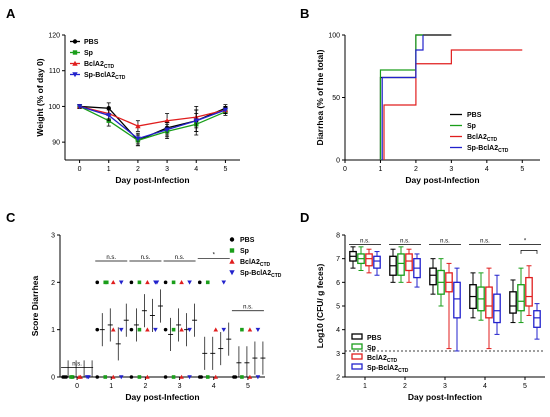  I want to click on x-tick-label: 5, so click(225, 169).